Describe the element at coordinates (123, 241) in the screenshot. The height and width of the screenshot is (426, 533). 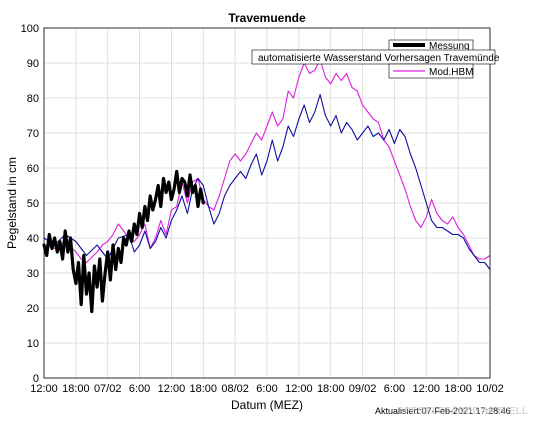
I see `series-line-measurement` at that location.